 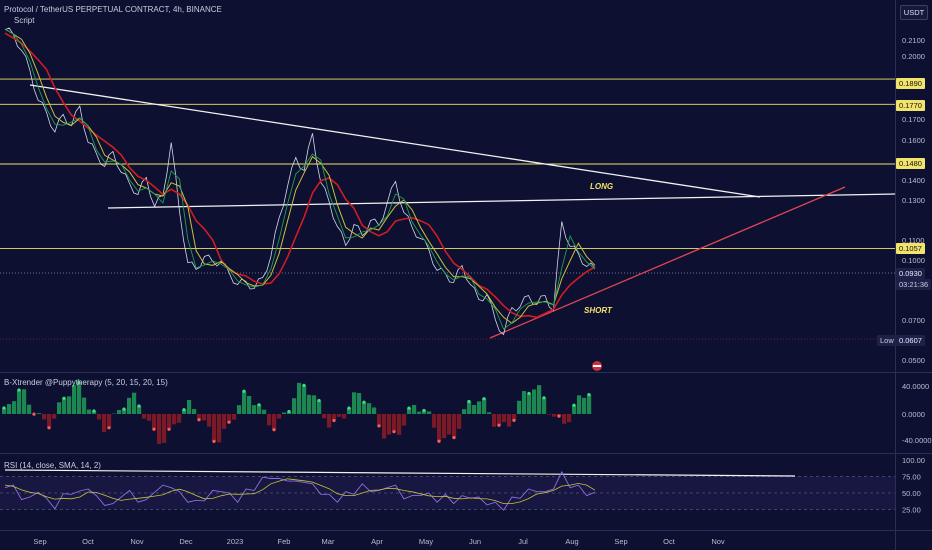 What do you see at coordinates (914, 12) in the screenshot?
I see `currency-button: USDT` at bounding box center [914, 12].